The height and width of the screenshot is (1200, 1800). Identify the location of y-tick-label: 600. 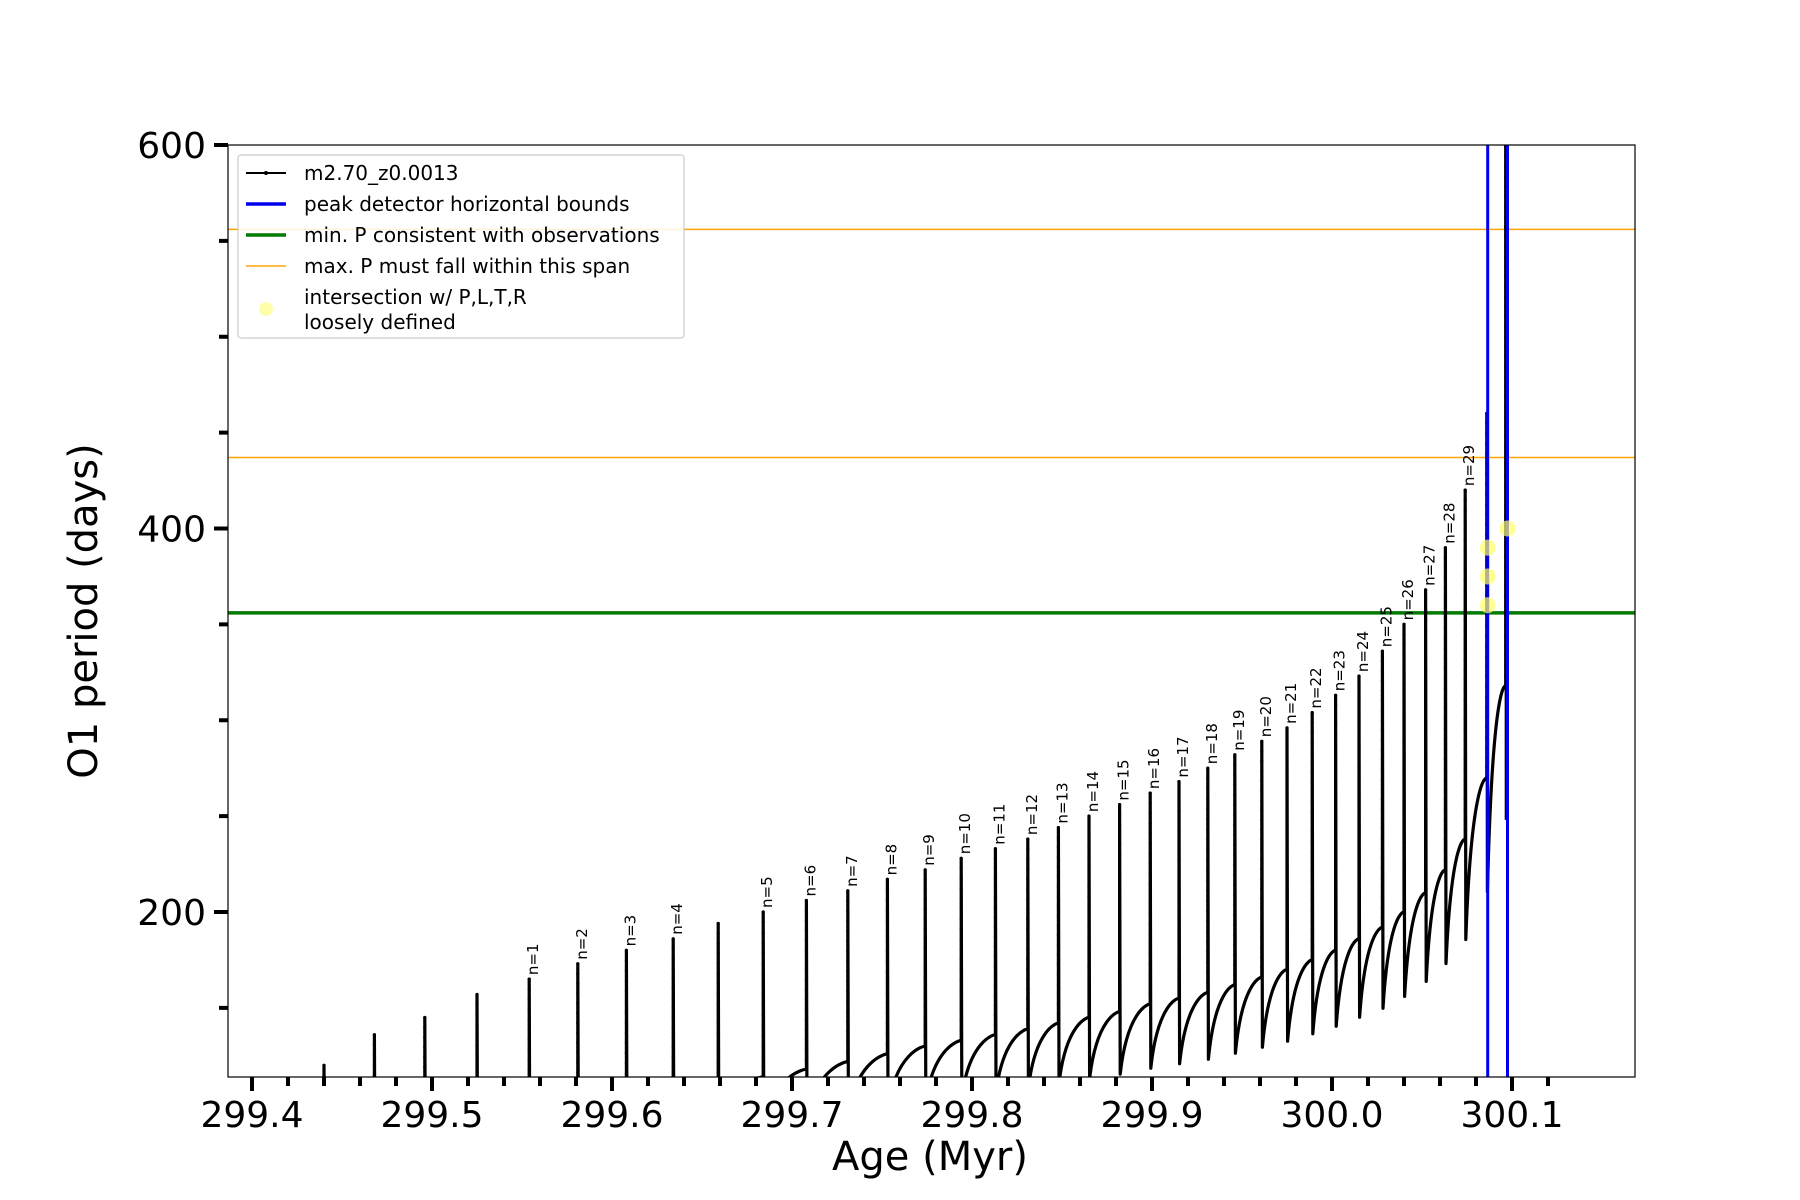
(171, 146).